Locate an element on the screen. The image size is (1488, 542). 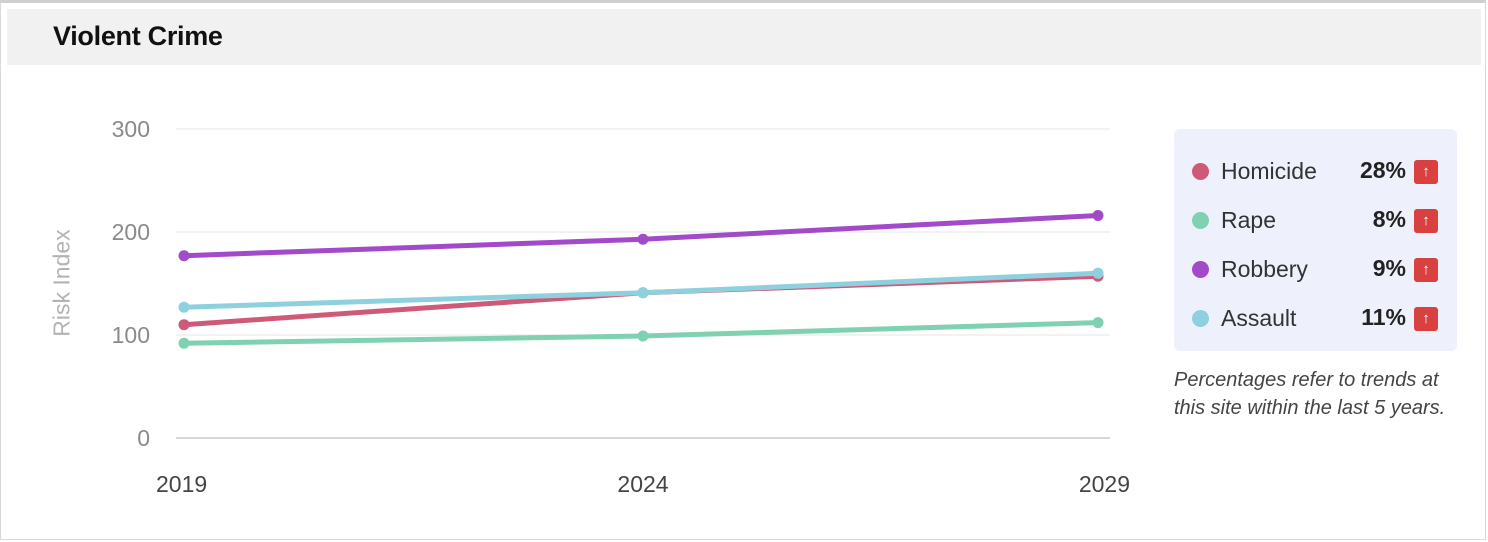
y-axis-label: Risk Index is located at coordinates (61, 283).